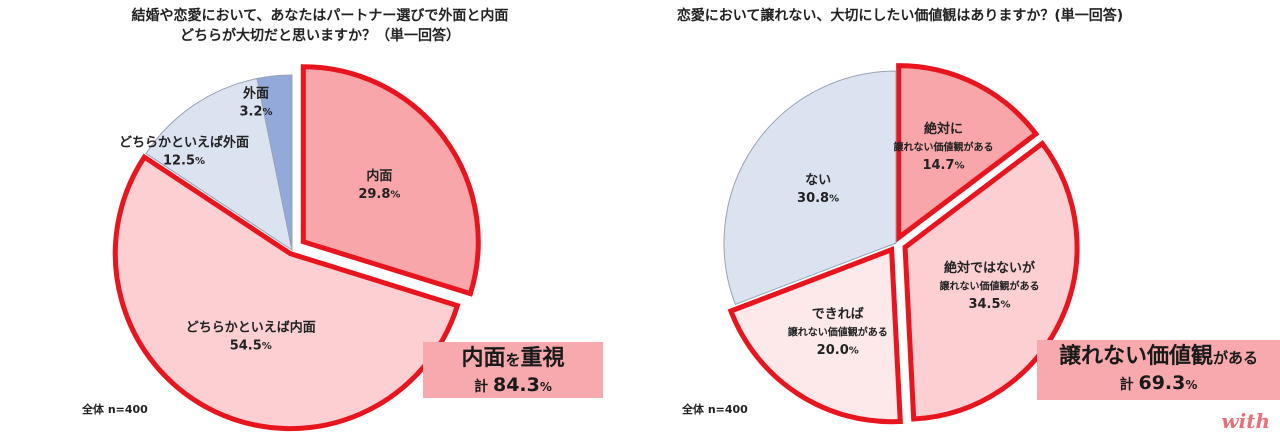 The height and width of the screenshot is (437, 1280). What do you see at coordinates (513, 358) in the screenshot?
I see `left-callout-main: 内面を重視` at bounding box center [513, 358].